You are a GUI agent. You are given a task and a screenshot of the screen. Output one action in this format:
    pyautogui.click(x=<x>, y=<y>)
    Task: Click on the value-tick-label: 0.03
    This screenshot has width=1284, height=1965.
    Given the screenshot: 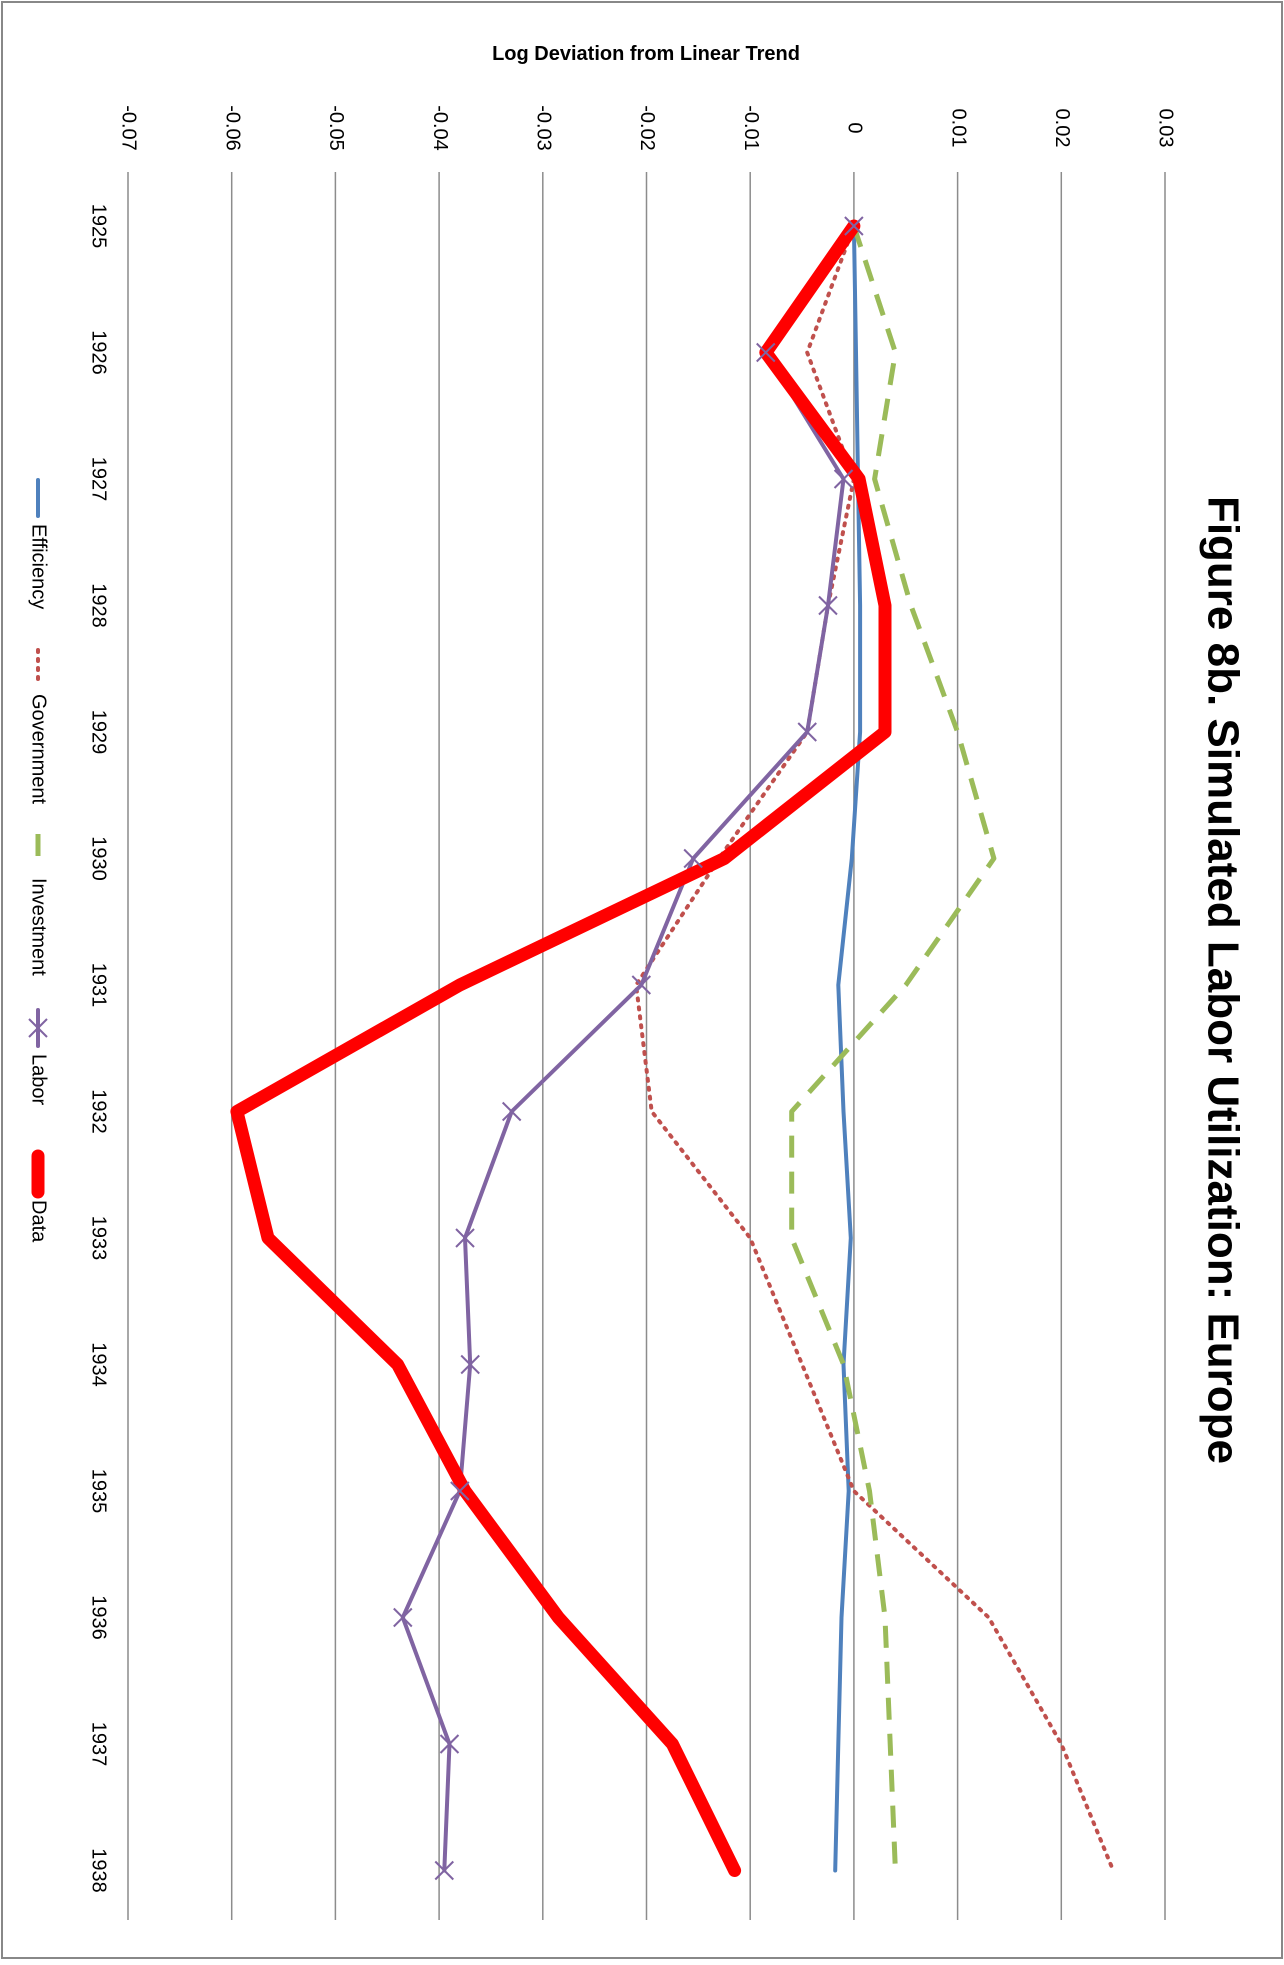 What is the action you would take?
    pyautogui.click(x=1166, y=128)
    